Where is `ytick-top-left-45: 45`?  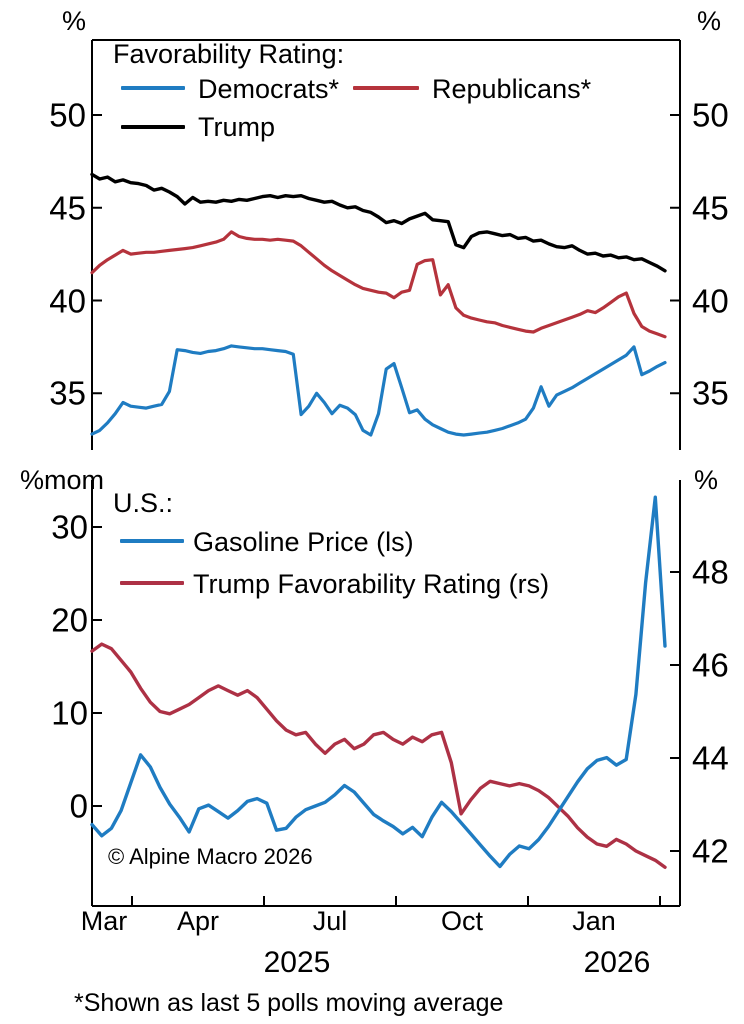
ytick-top-left-45: 45 is located at coordinates (67, 208).